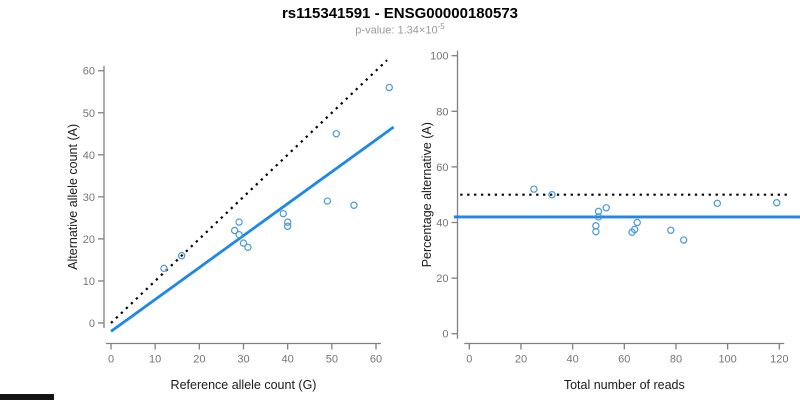 The image size is (800, 400). Describe the element at coordinates (427, 194) in the screenshot. I see `y-axis-title: Percentage alternative (A)` at that location.